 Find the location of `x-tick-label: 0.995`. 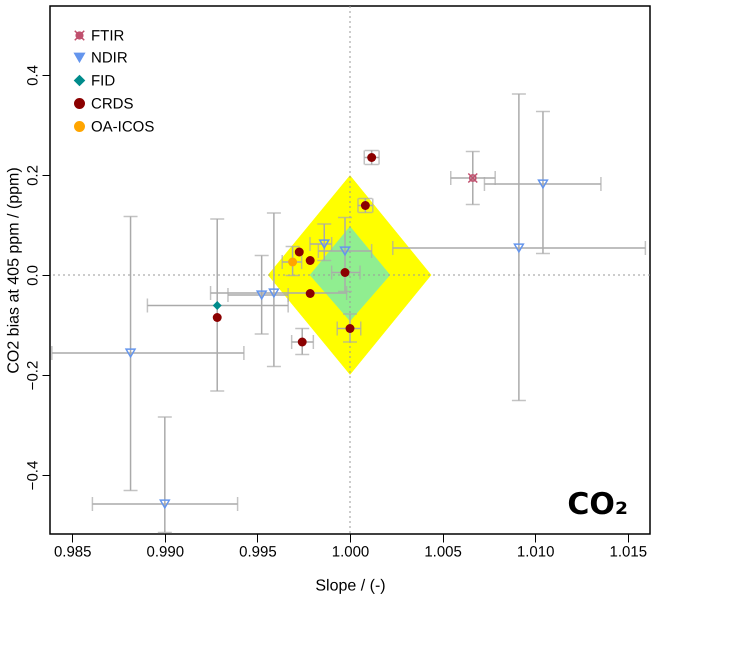

x-tick-label: 0.995 is located at coordinates (258, 552).